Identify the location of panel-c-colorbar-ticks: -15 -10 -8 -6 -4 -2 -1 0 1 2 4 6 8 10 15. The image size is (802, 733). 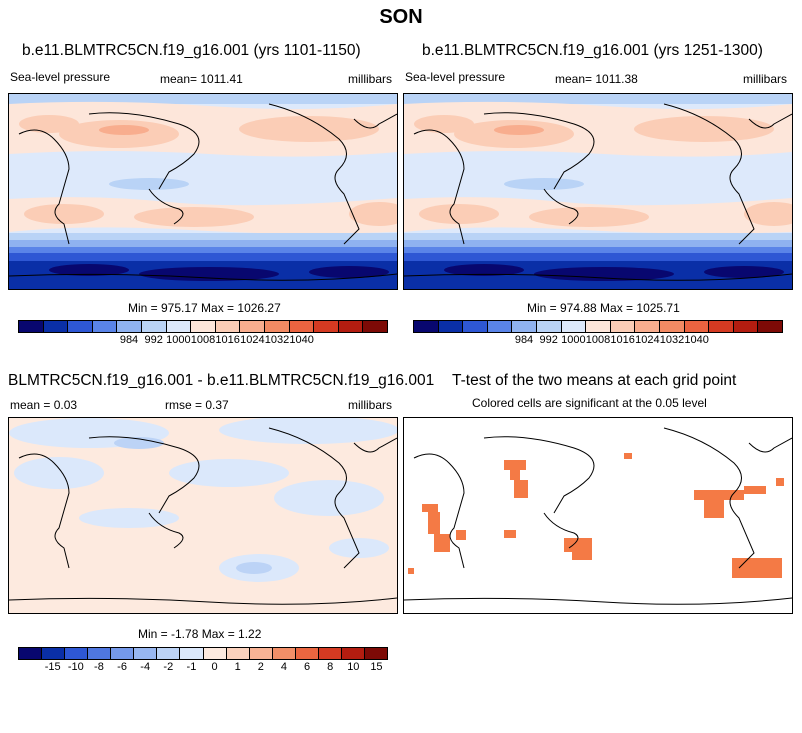
(203, 668).